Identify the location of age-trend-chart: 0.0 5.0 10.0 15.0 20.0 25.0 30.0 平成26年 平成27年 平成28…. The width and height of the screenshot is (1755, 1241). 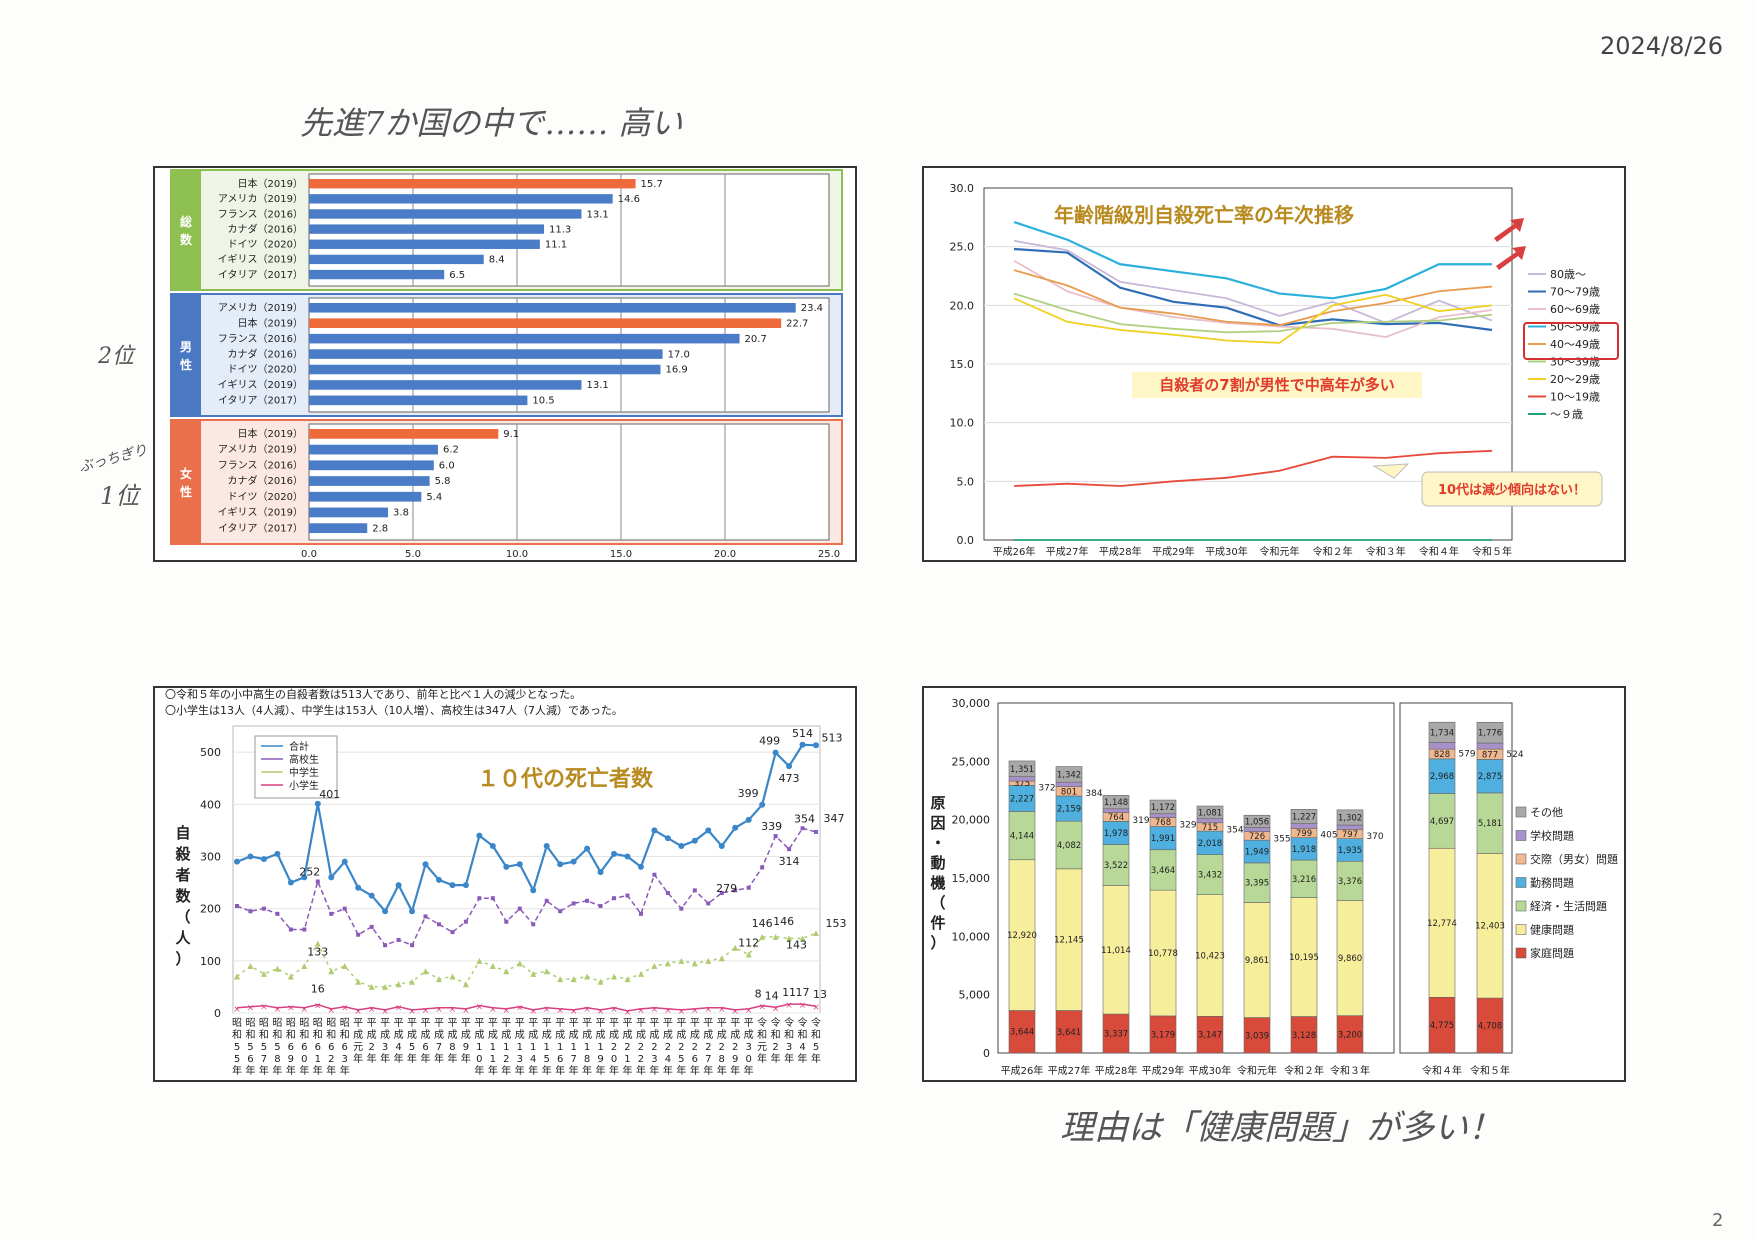
(1284, 370).